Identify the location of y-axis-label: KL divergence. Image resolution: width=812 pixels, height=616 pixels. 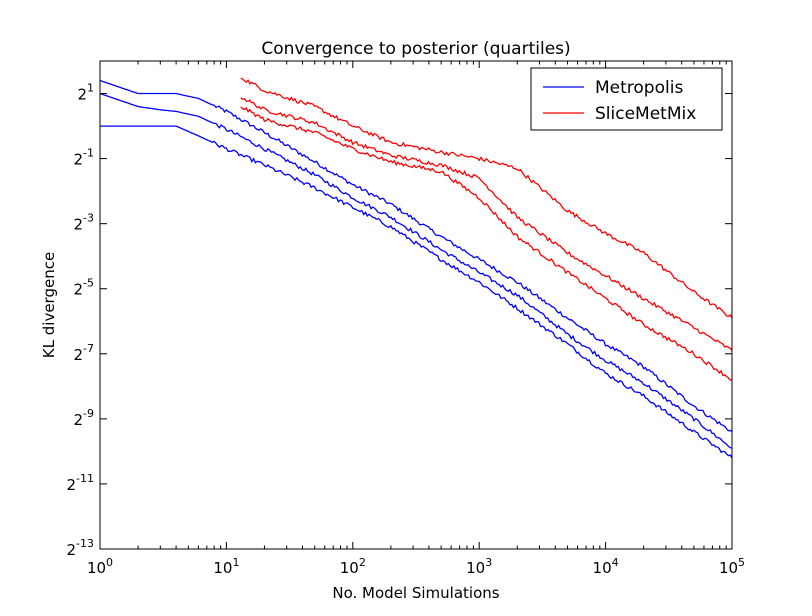
(49, 305).